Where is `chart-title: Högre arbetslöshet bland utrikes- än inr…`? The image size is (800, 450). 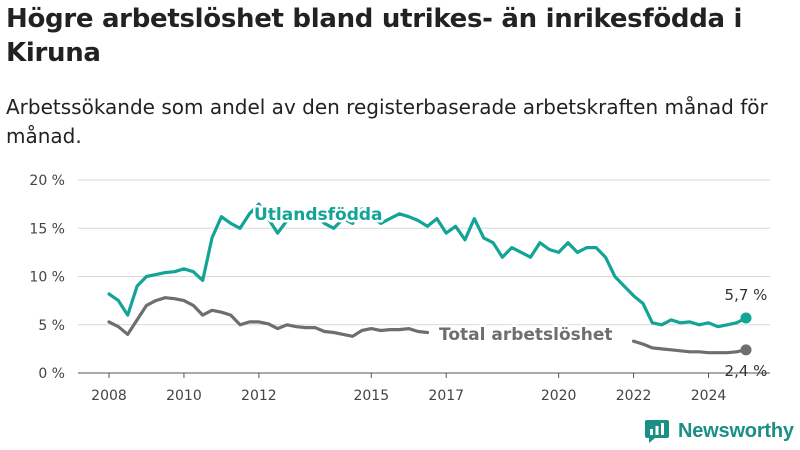 chart-title: Högre arbetslöshet bland utrikes- än inr… is located at coordinates (374, 36).